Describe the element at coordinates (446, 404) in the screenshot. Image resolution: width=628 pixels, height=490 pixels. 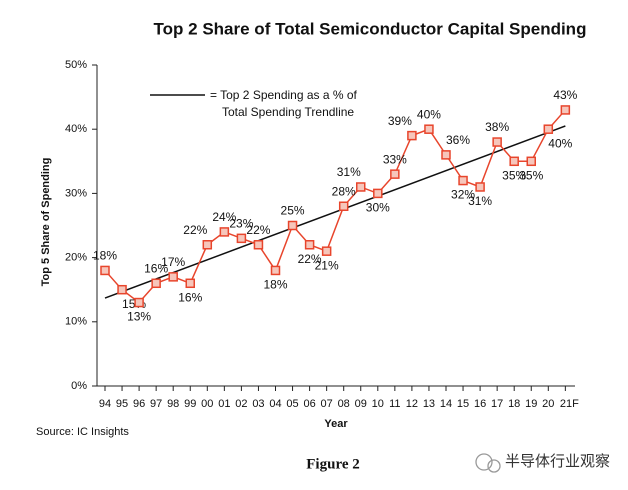
I see `x-tick-label: 14` at that location.